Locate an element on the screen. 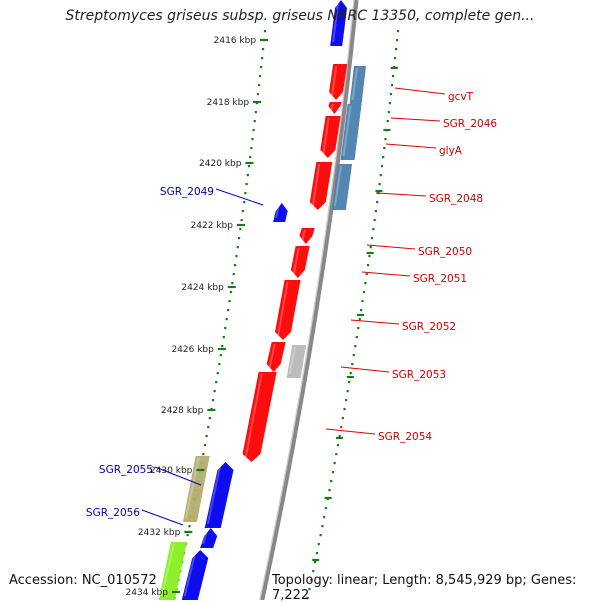  gcvT-gene is located at coordinates (338, 82).